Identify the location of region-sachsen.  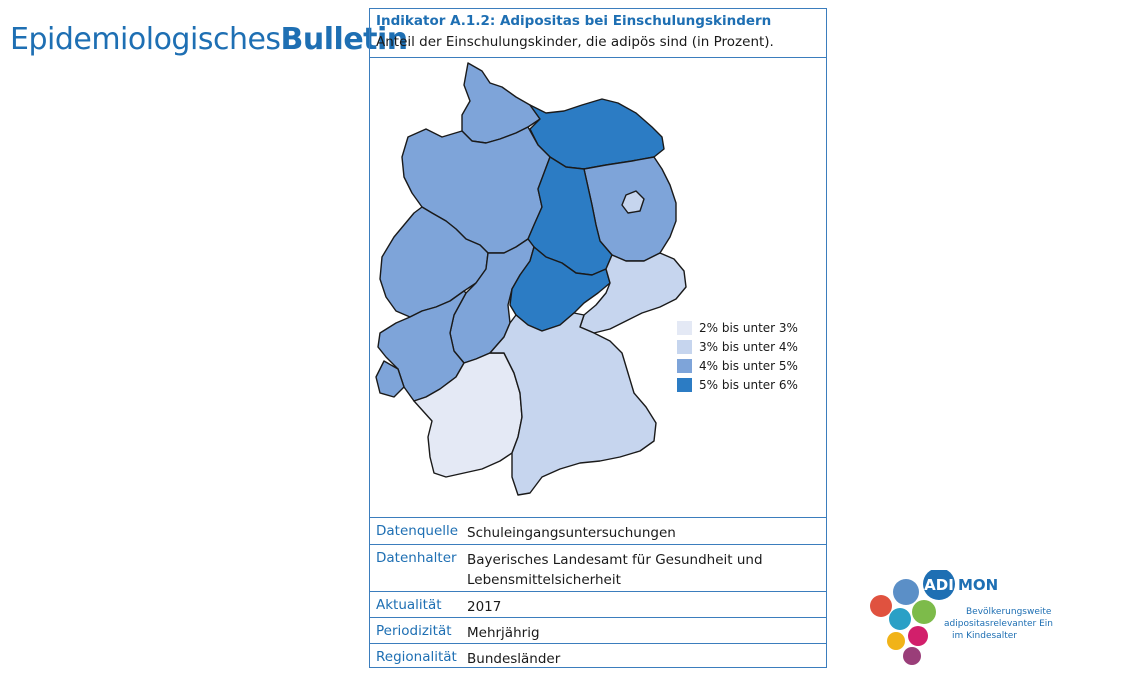
(633, 293).